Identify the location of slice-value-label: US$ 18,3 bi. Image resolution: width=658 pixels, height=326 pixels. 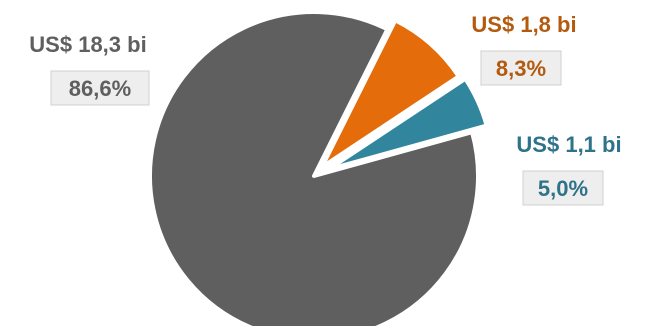
(87, 44).